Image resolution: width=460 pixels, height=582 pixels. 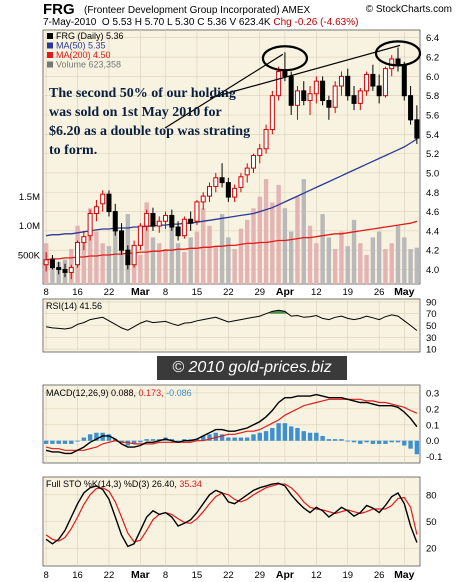 What do you see at coordinates (212, 22) in the screenshot?
I see `close-value: C 5.36` at bounding box center [212, 22].